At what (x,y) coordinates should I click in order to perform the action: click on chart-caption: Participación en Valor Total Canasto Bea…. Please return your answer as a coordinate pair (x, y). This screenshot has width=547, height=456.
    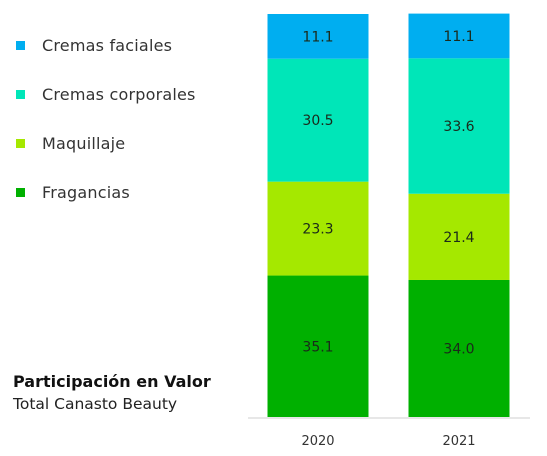
    Looking at the image, I should click on (112, 393).